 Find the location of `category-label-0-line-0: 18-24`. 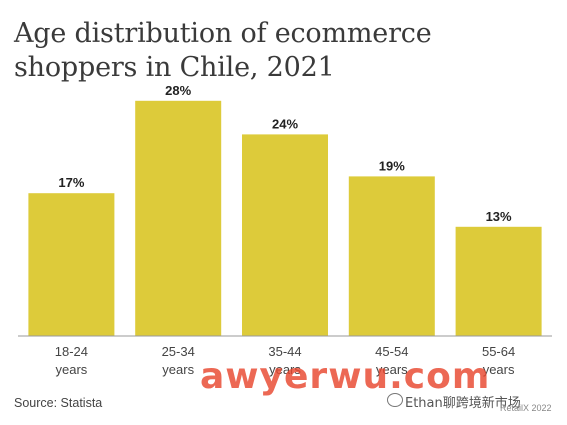

category-label-0-line-0: 18-24 is located at coordinates (71, 351).